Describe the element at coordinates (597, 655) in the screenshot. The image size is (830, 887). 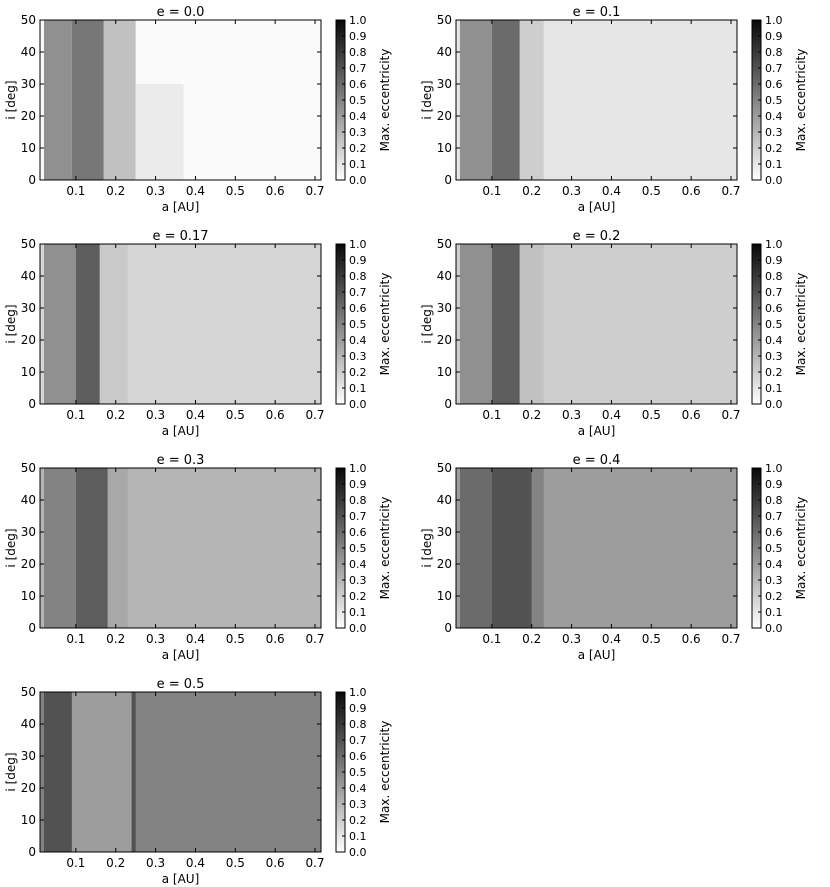
I see `panel-6-xlabel: a [AU]` at that location.